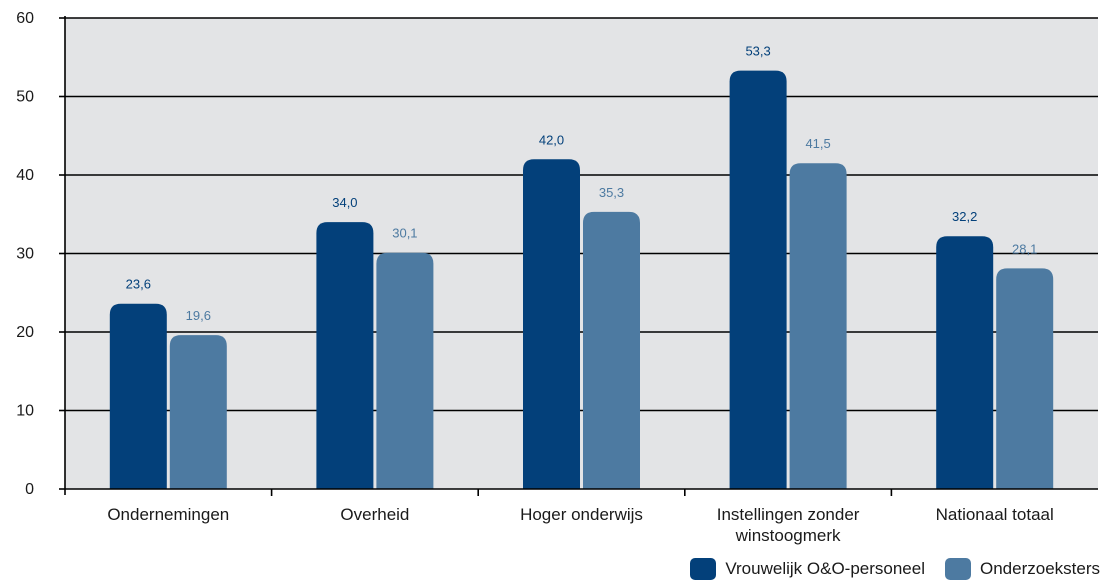 The image size is (1104, 582). I want to click on legend-item-series-2: Onderzoeksters, so click(1022, 569).